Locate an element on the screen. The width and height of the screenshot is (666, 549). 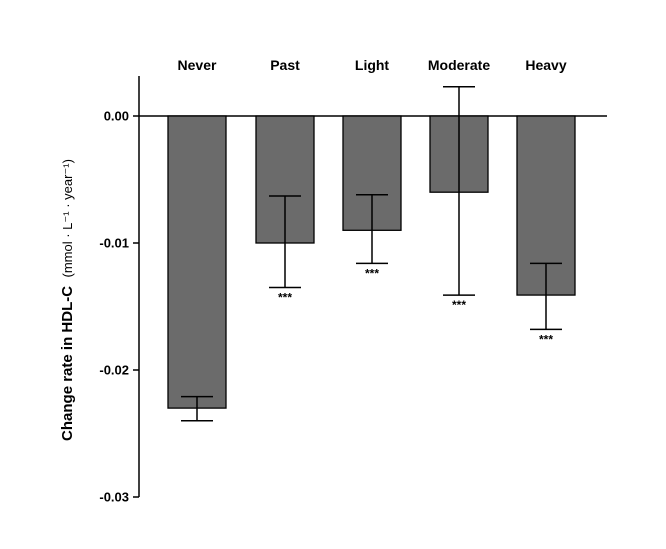
category-label-never: Never is located at coordinates (197, 65).